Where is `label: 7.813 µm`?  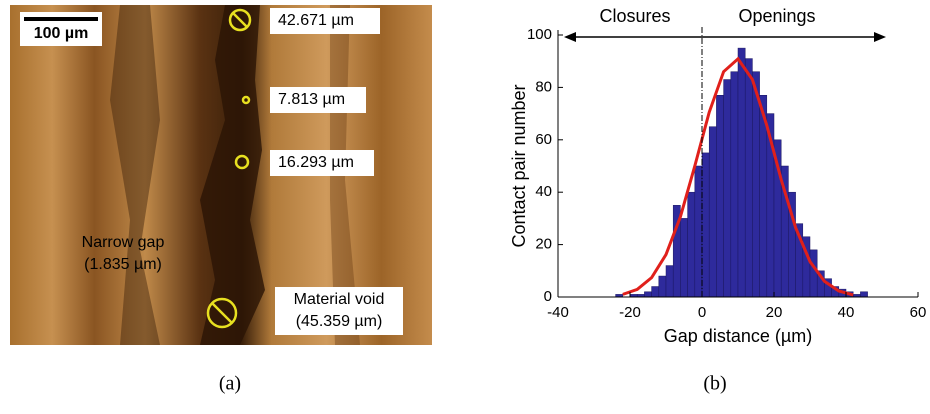 label: 7.813 µm is located at coordinates (311, 99).